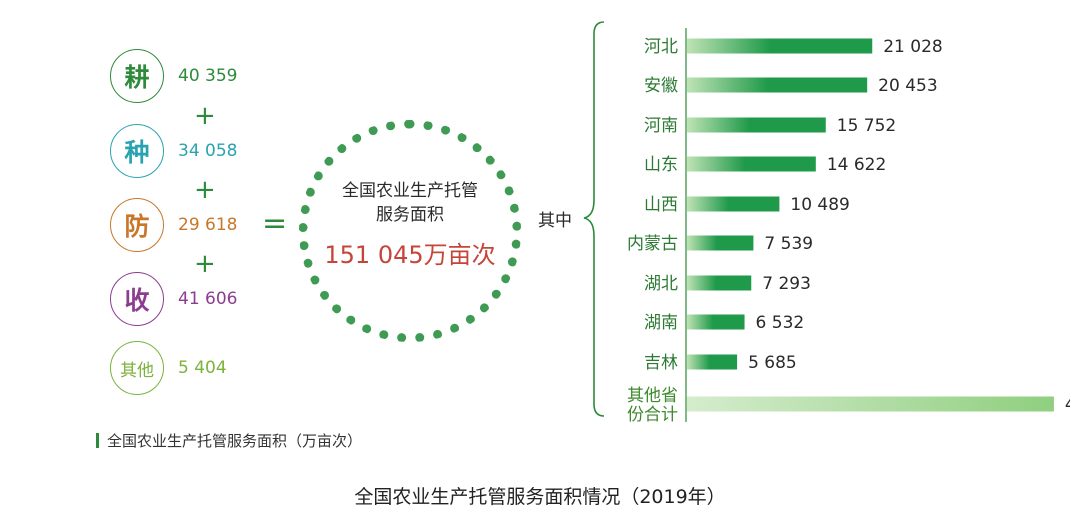  What do you see at coordinates (137, 299) in the screenshot?
I see `category-circle-3: 收` at bounding box center [137, 299].